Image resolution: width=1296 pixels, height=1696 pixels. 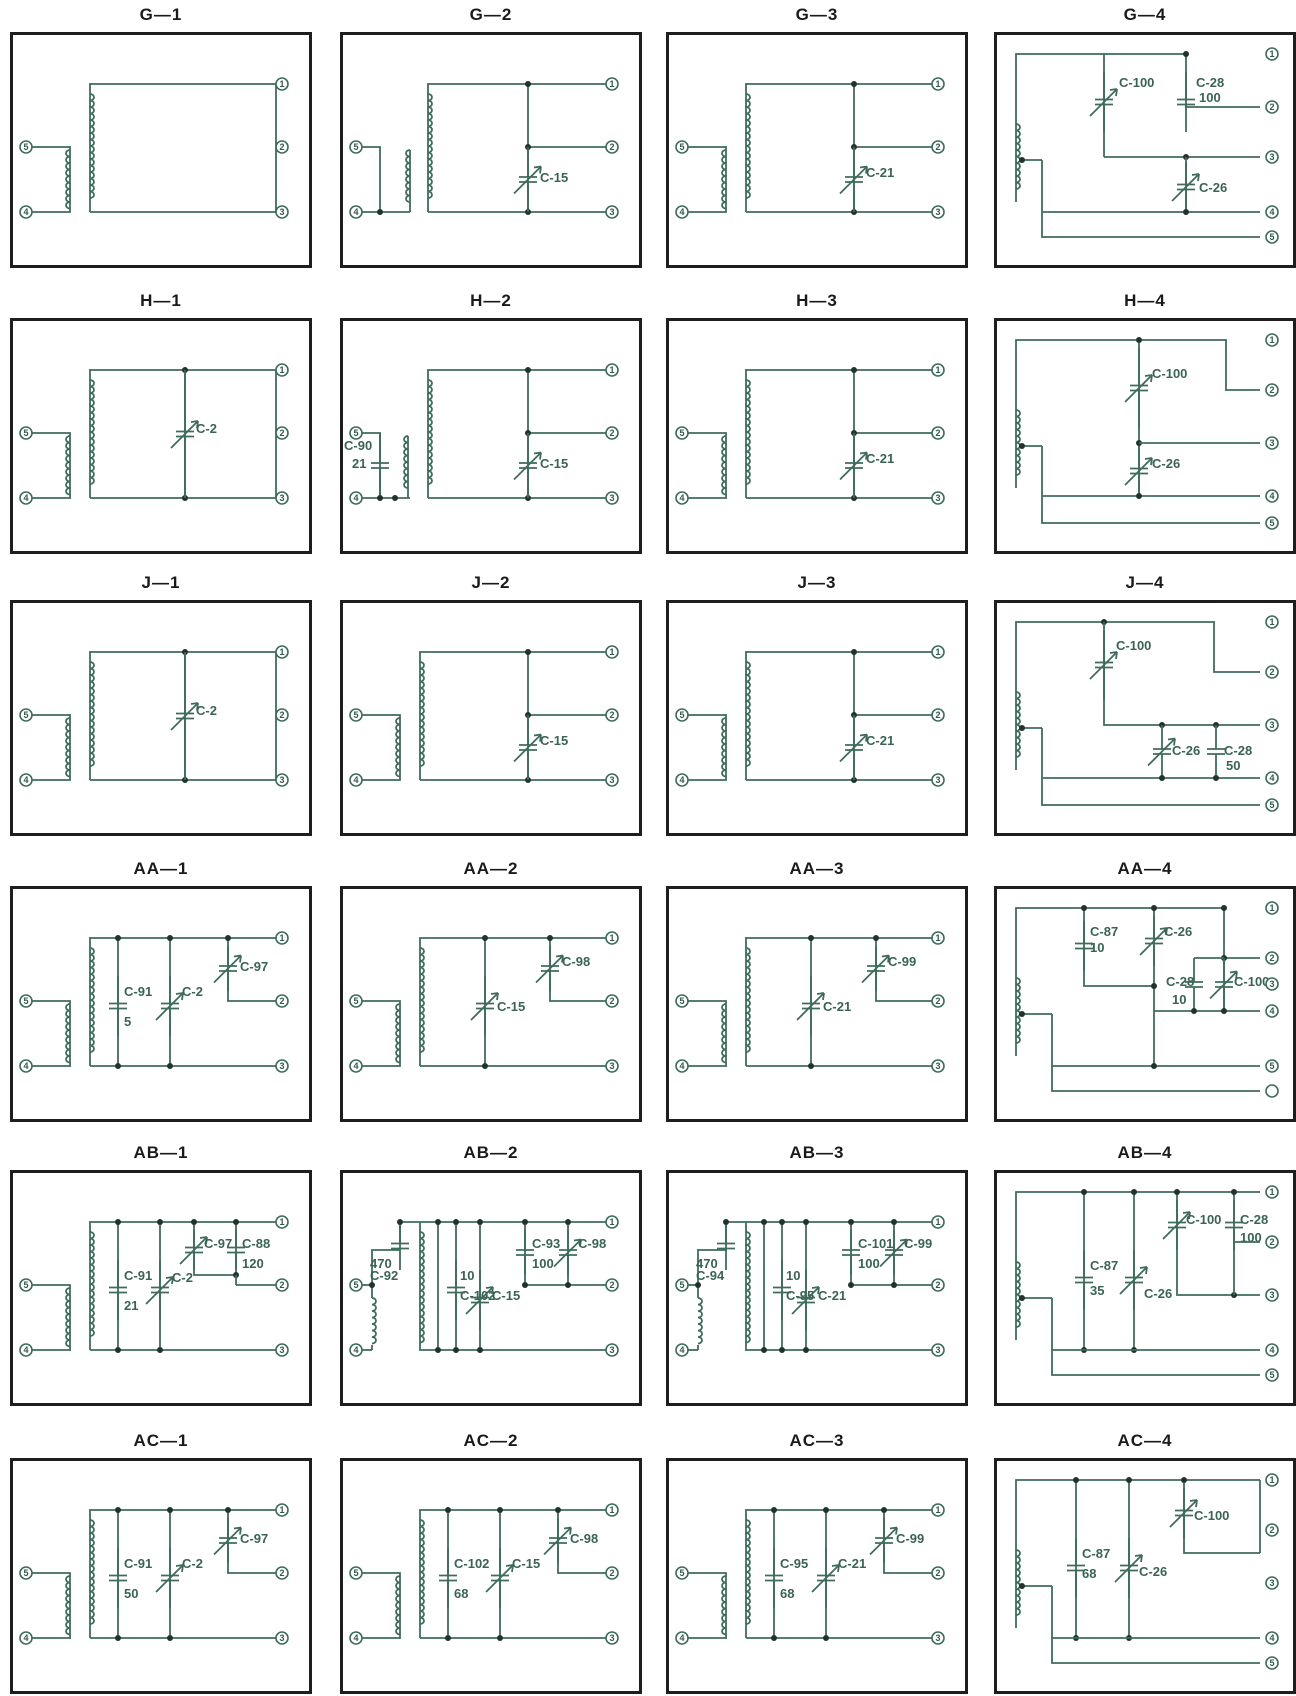 What do you see at coordinates (138, 1275) in the screenshot?
I see `component-label: C-91` at bounding box center [138, 1275].